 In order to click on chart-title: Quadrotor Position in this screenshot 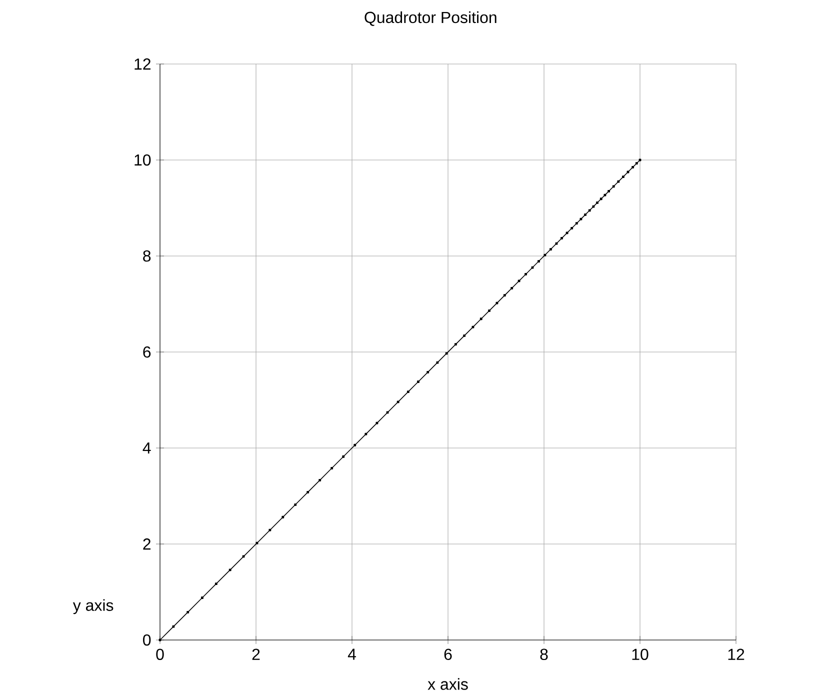, I will do `click(430, 18)`.